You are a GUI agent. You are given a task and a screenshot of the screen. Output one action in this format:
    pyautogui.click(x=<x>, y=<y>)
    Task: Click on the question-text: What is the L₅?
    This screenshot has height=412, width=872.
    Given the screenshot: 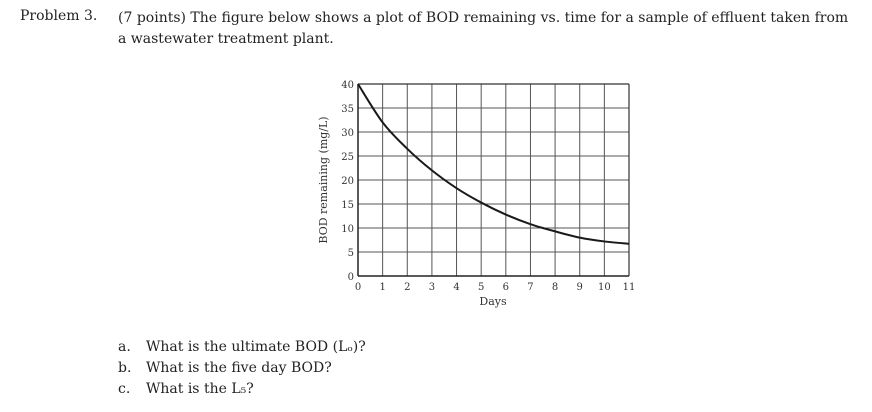 What is the action you would take?
    pyautogui.click(x=200, y=389)
    